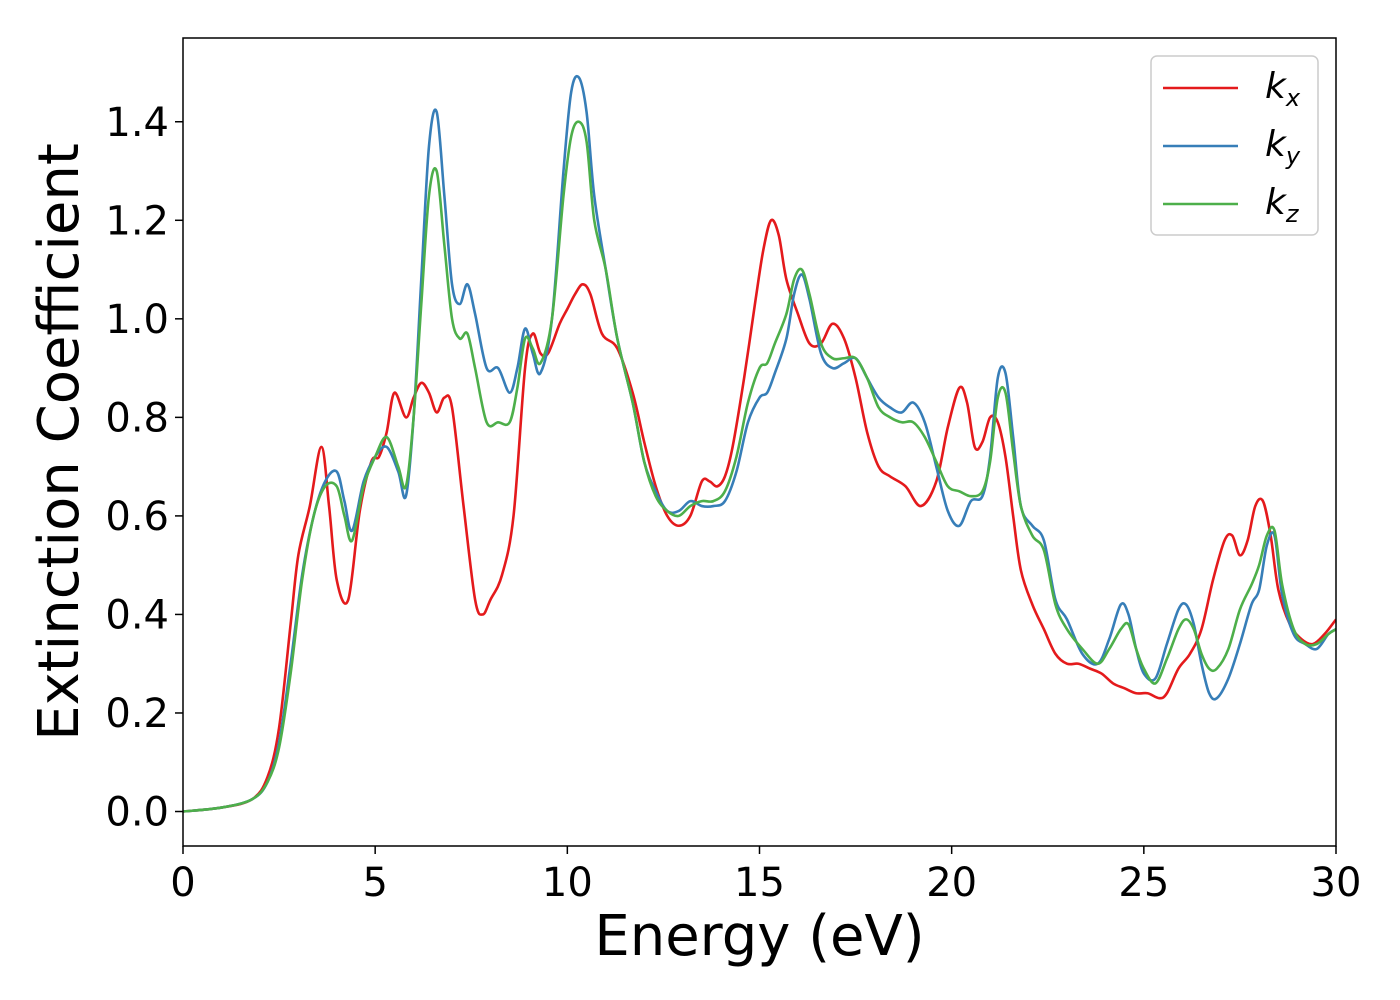 This screenshot has width=1400, height=1000. I want to click on y-tick-label: 0.2, so click(137, 714).